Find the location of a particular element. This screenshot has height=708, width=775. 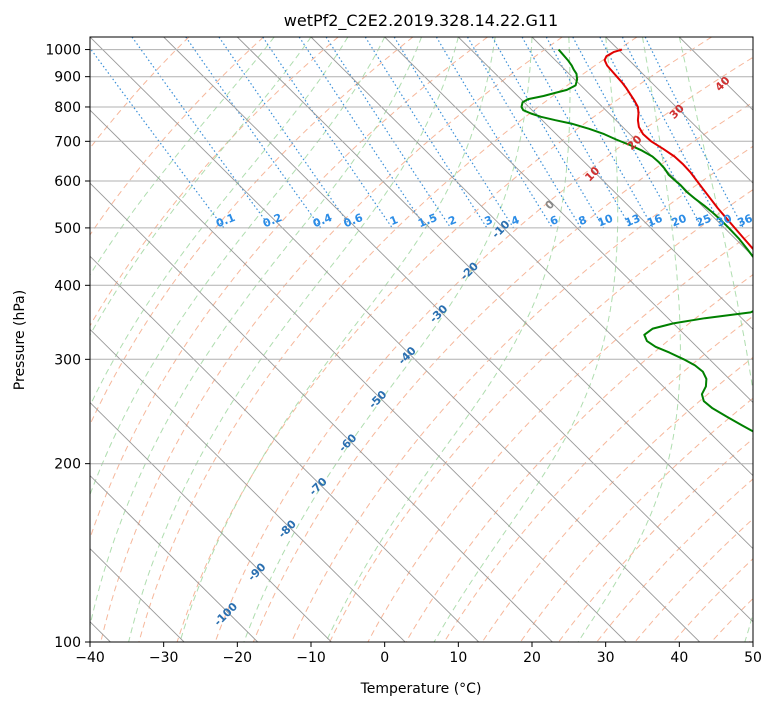

isotherm-label: -50 is located at coordinates (377, 399).